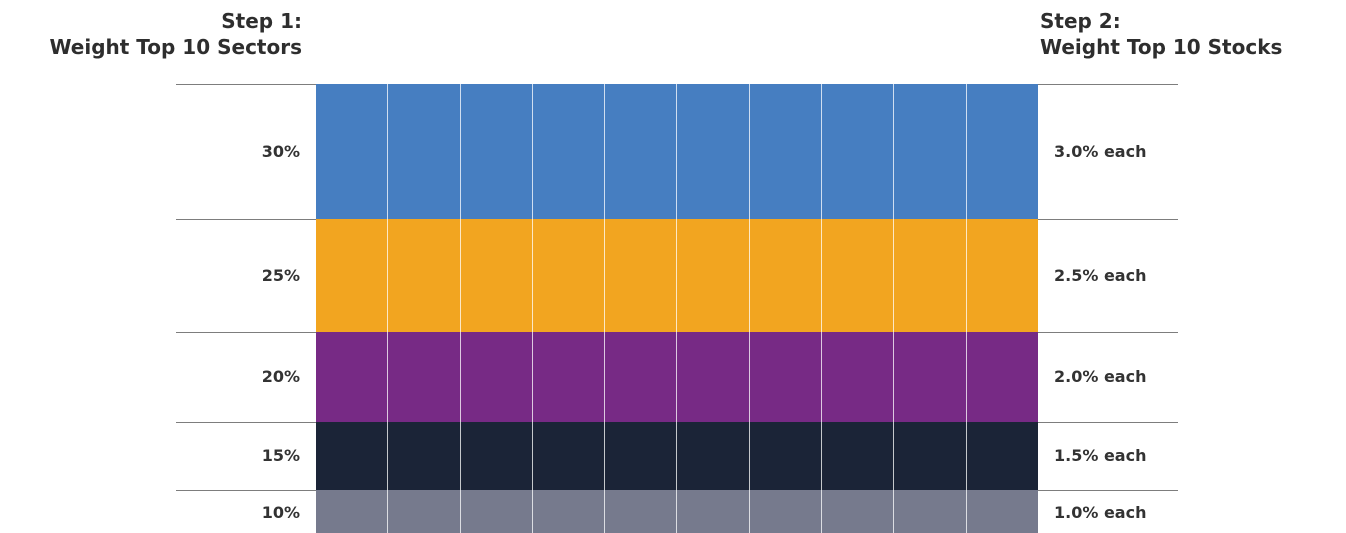 The image size is (1346, 533). What do you see at coordinates (1161, 47) in the screenshot?
I see `step-2-title: Weight Top 10 Stocks` at bounding box center [1161, 47].